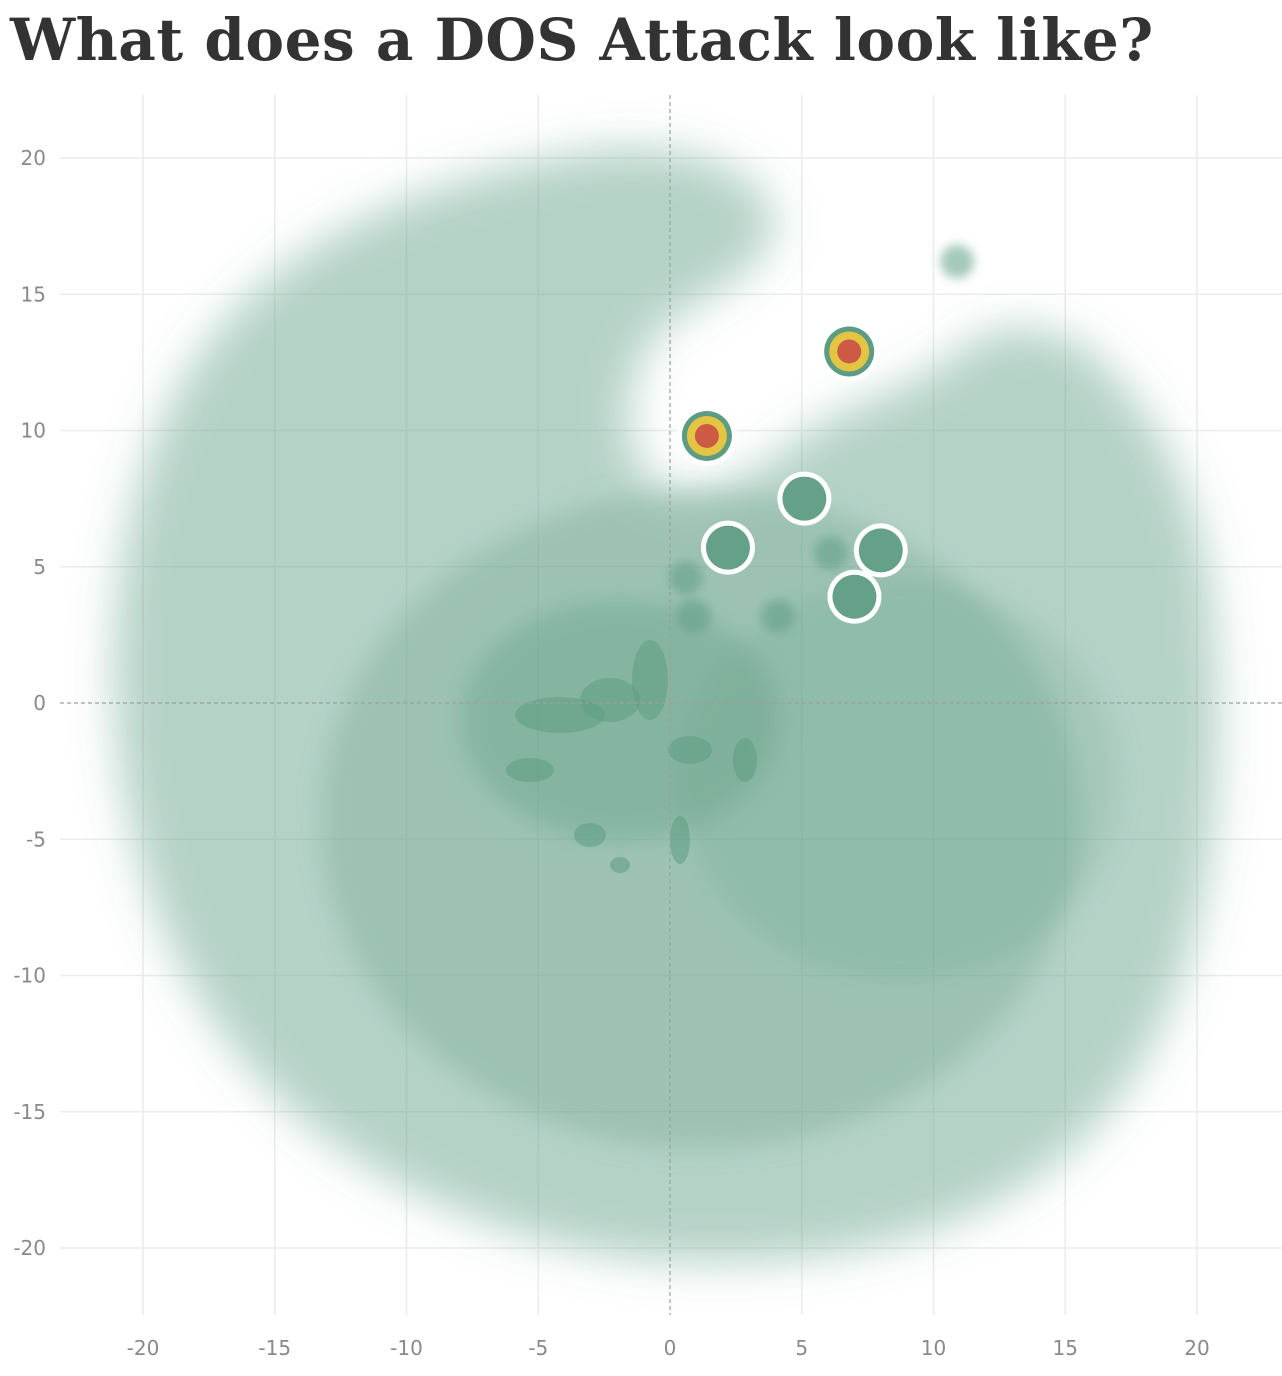 This screenshot has height=1376, width=1282. I want to click on y-tick-label: 15, so click(33, 294).